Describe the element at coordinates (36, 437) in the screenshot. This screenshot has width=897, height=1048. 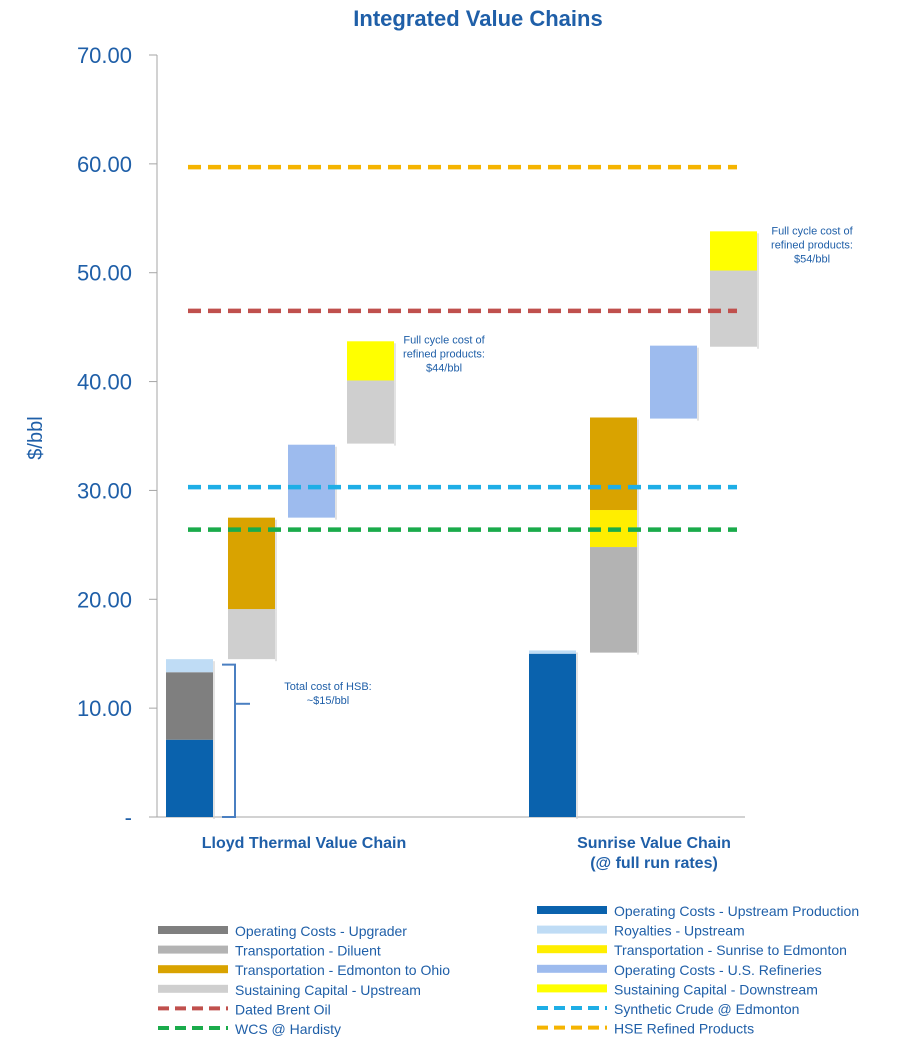
I see `y-axis-label: $/bbl` at that location.